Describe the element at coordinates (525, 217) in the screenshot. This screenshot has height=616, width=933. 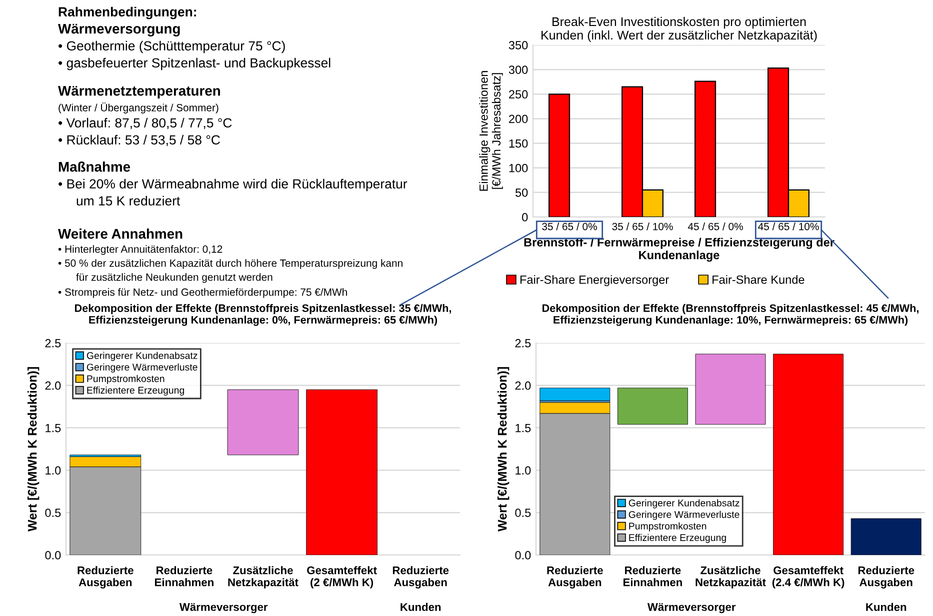
I see `y-tick-label: 0` at that location.